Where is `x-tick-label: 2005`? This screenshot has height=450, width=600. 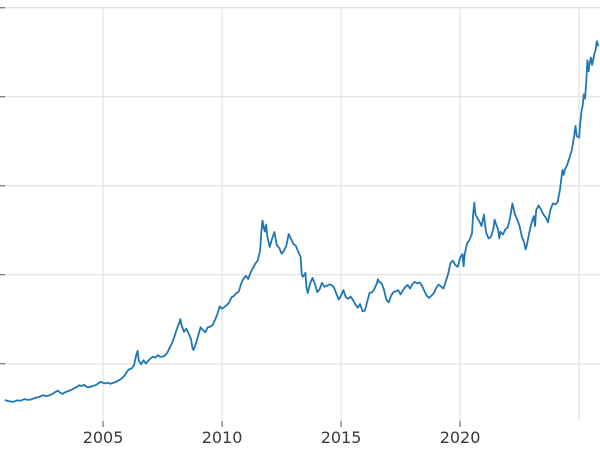
x-tick-label: 2005 is located at coordinates (103, 437).